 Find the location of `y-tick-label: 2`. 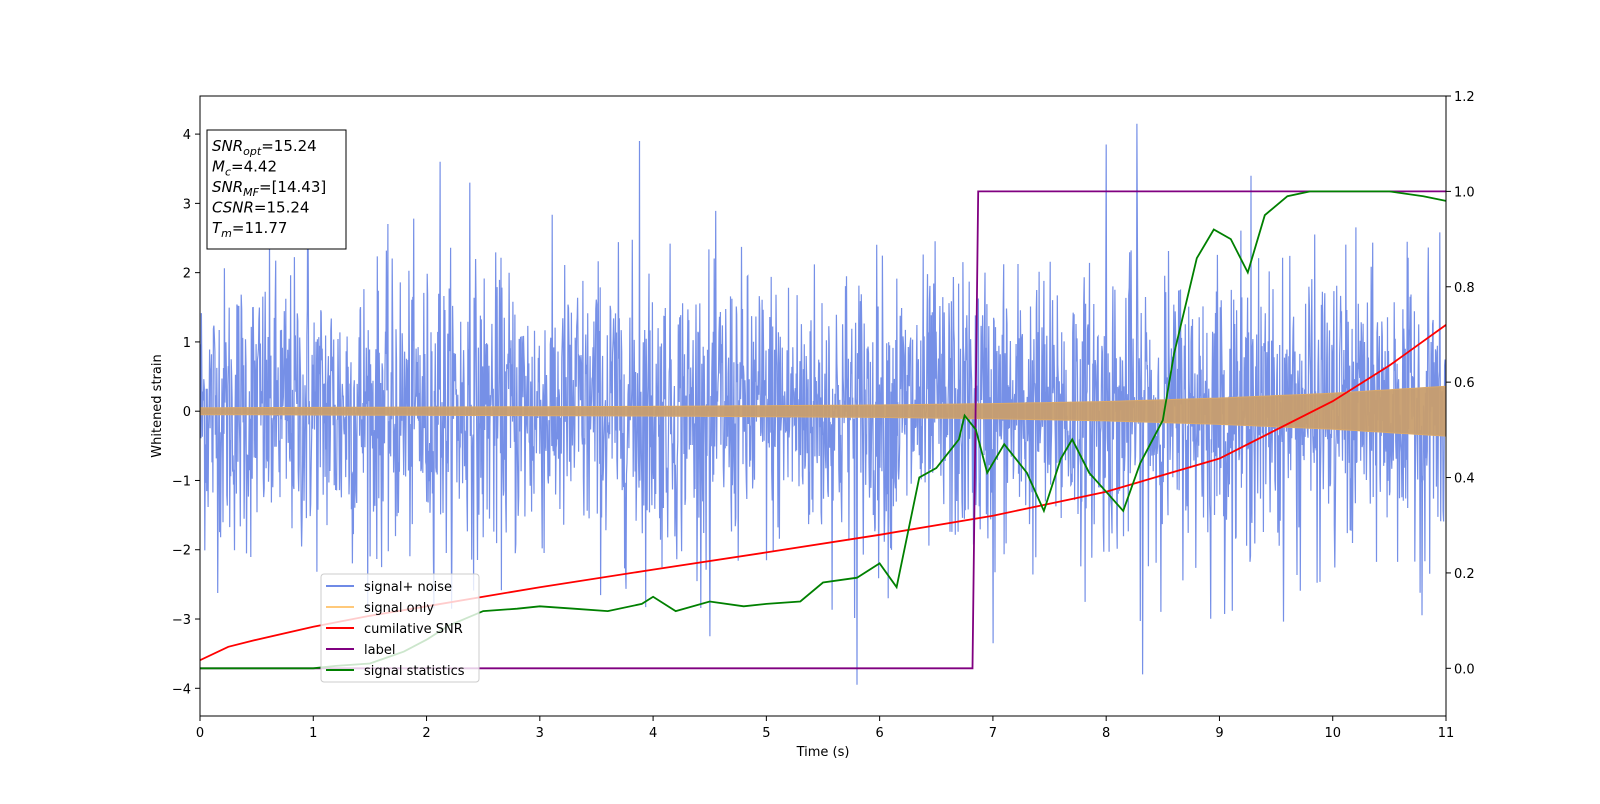

y-tick-label: 2 is located at coordinates (187, 274).